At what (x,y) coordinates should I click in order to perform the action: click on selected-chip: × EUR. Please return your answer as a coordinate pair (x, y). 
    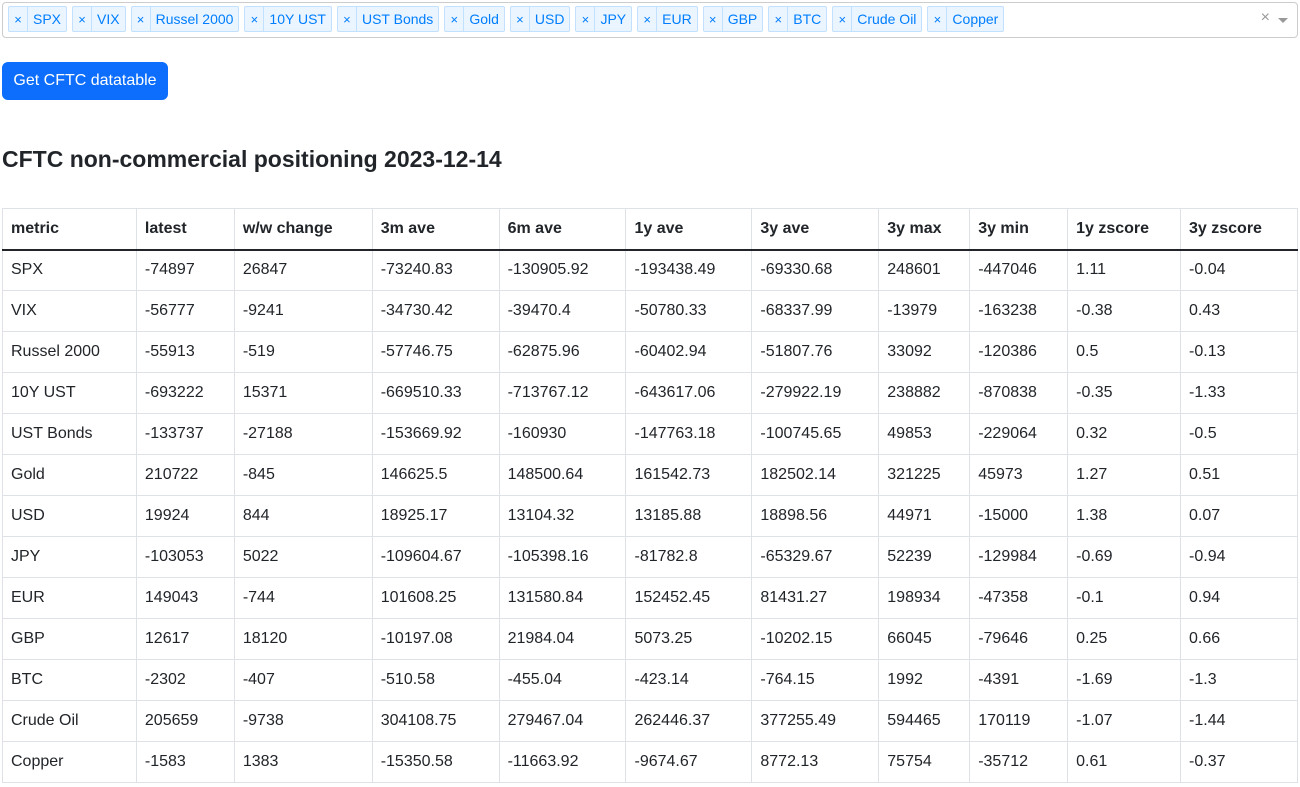
    Looking at the image, I should click on (667, 19).